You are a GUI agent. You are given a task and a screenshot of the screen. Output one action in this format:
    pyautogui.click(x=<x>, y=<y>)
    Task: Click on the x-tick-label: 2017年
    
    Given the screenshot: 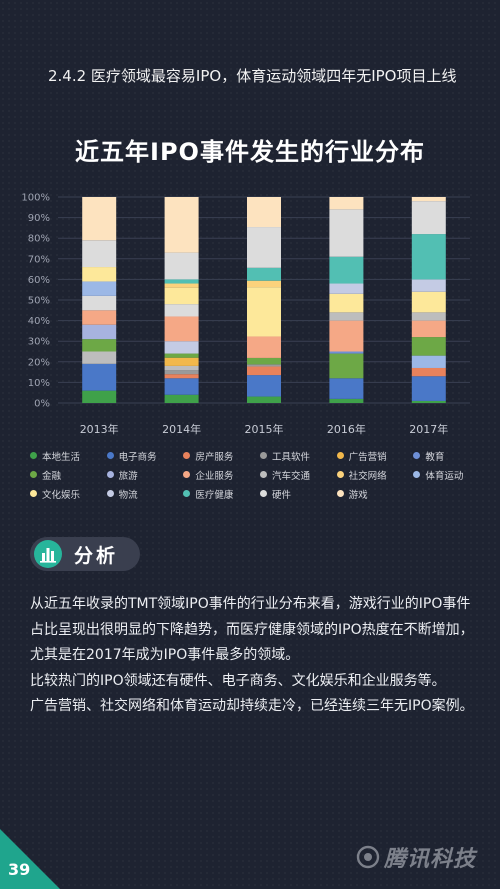 What is the action you would take?
    pyautogui.click(x=428, y=429)
    